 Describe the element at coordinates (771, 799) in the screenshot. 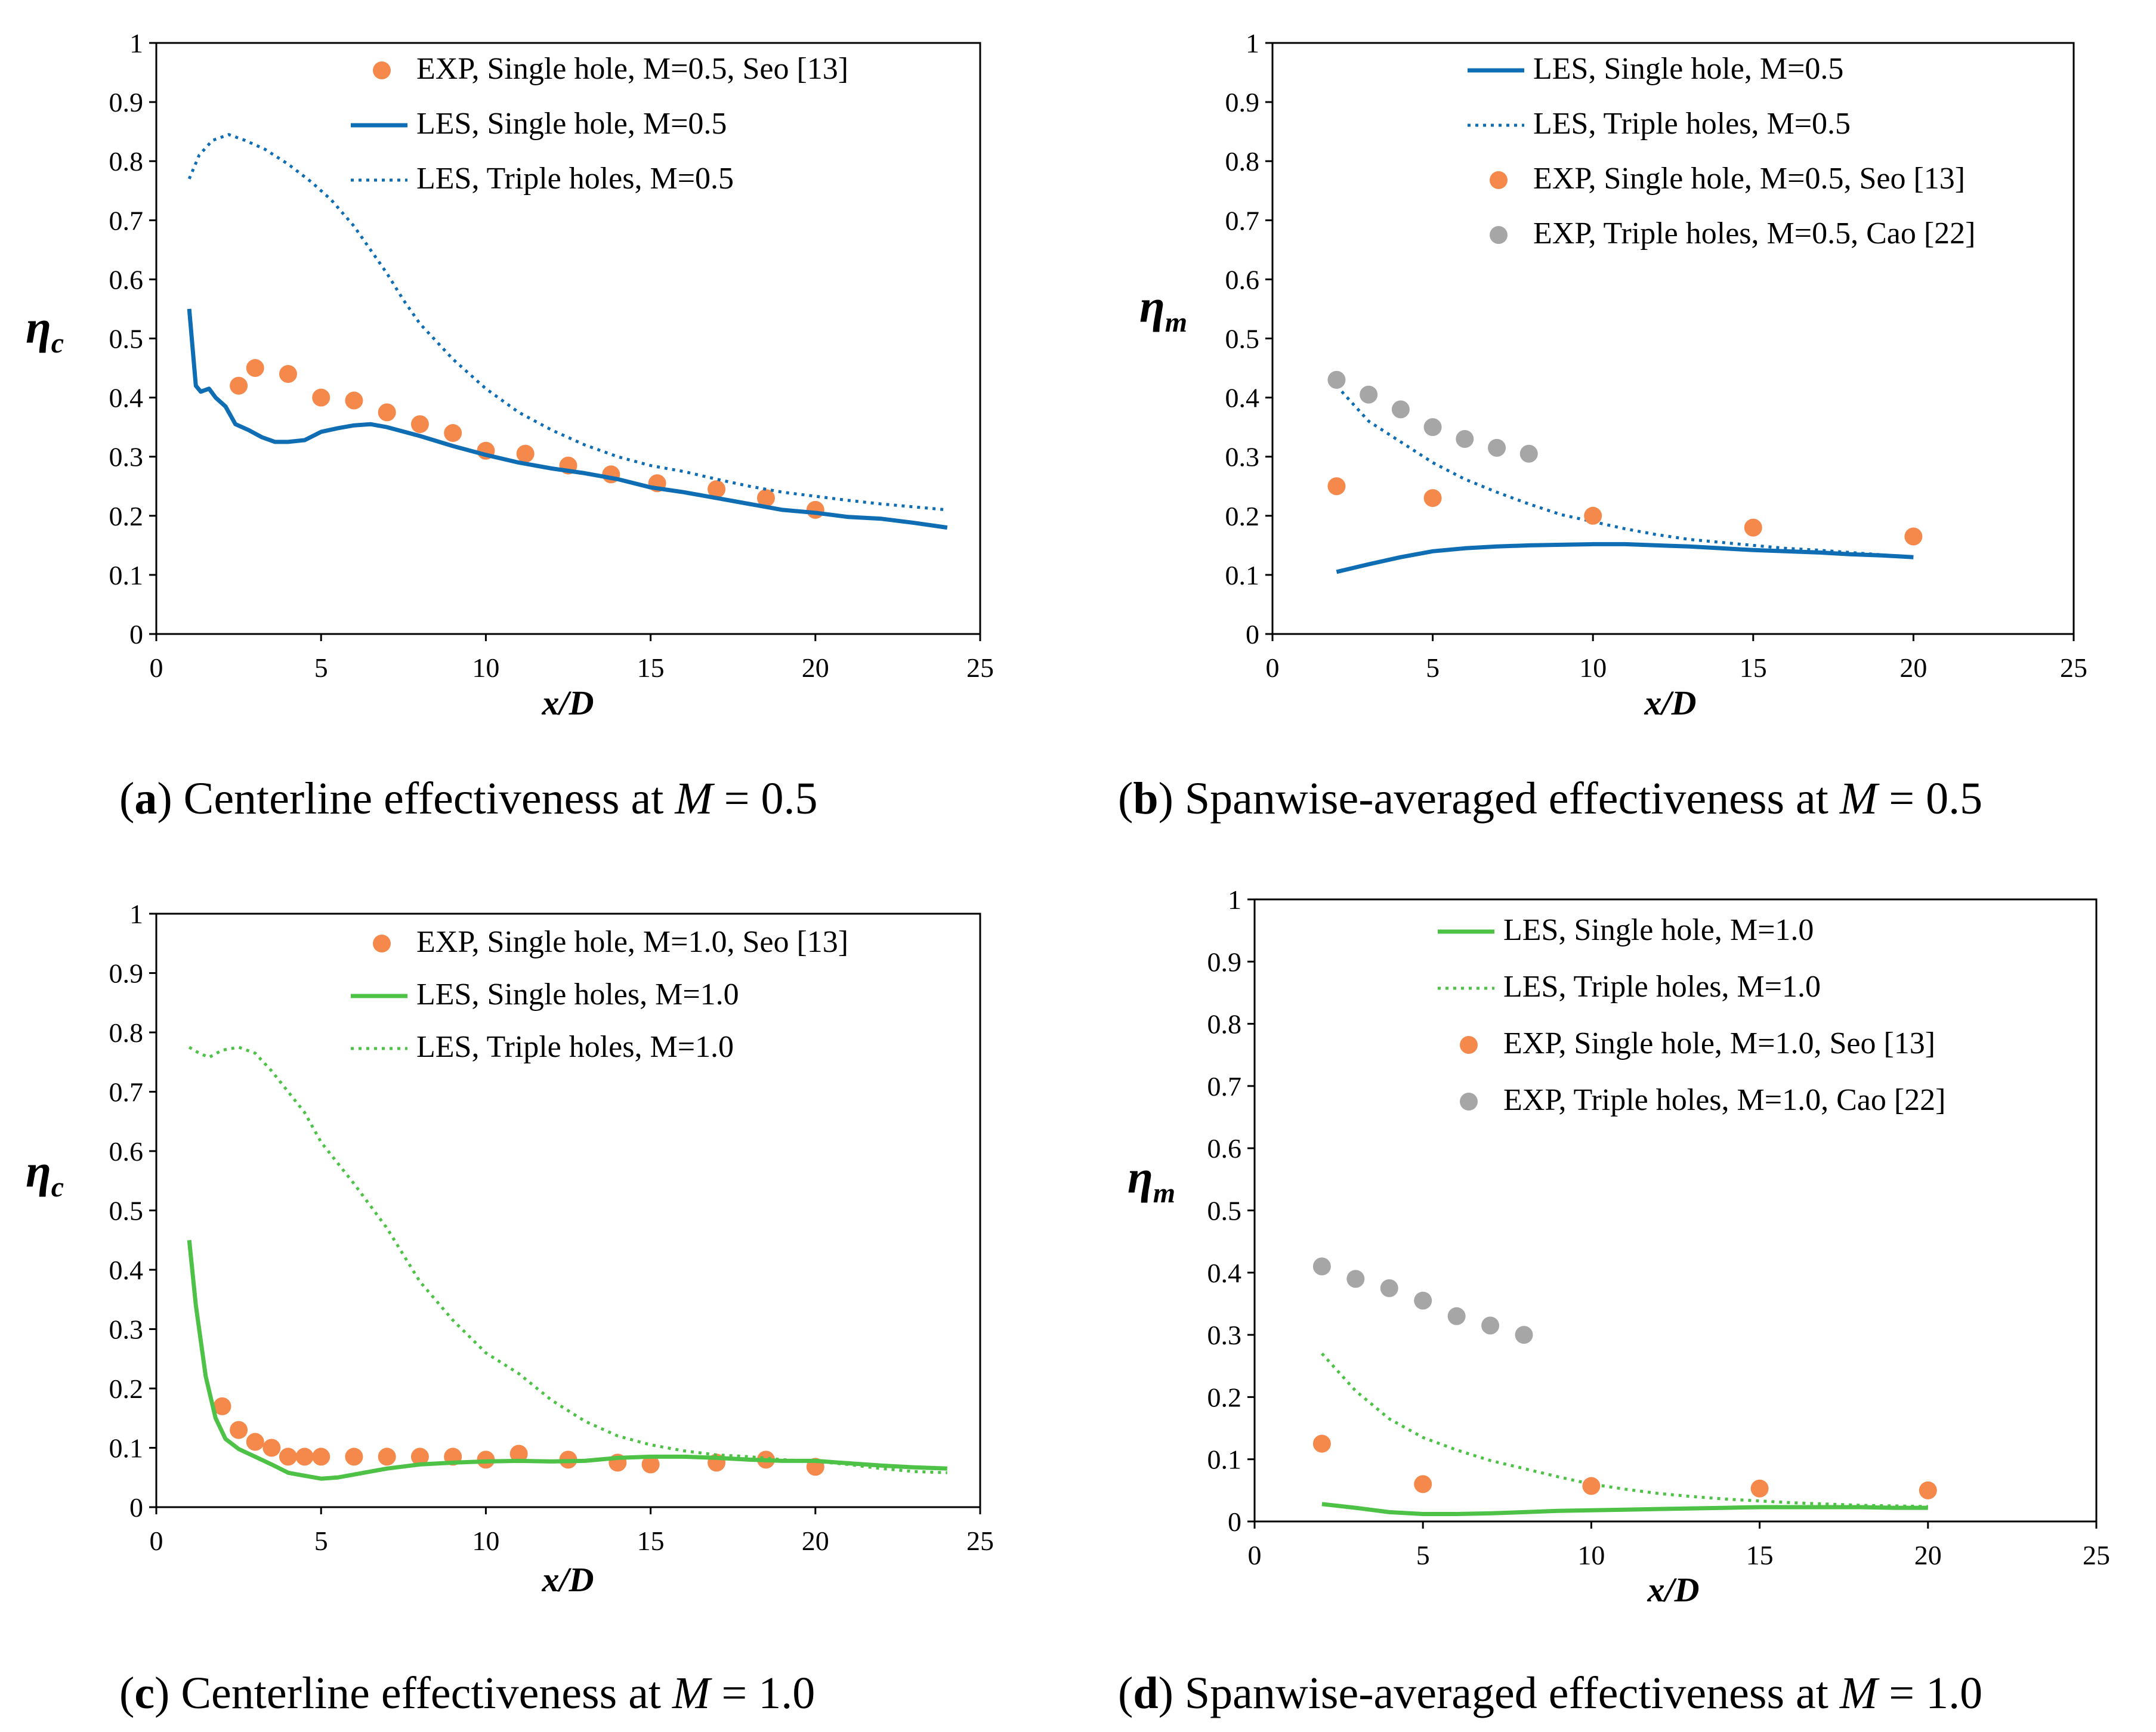

I see `caption-a-value: = 0.5` at that location.